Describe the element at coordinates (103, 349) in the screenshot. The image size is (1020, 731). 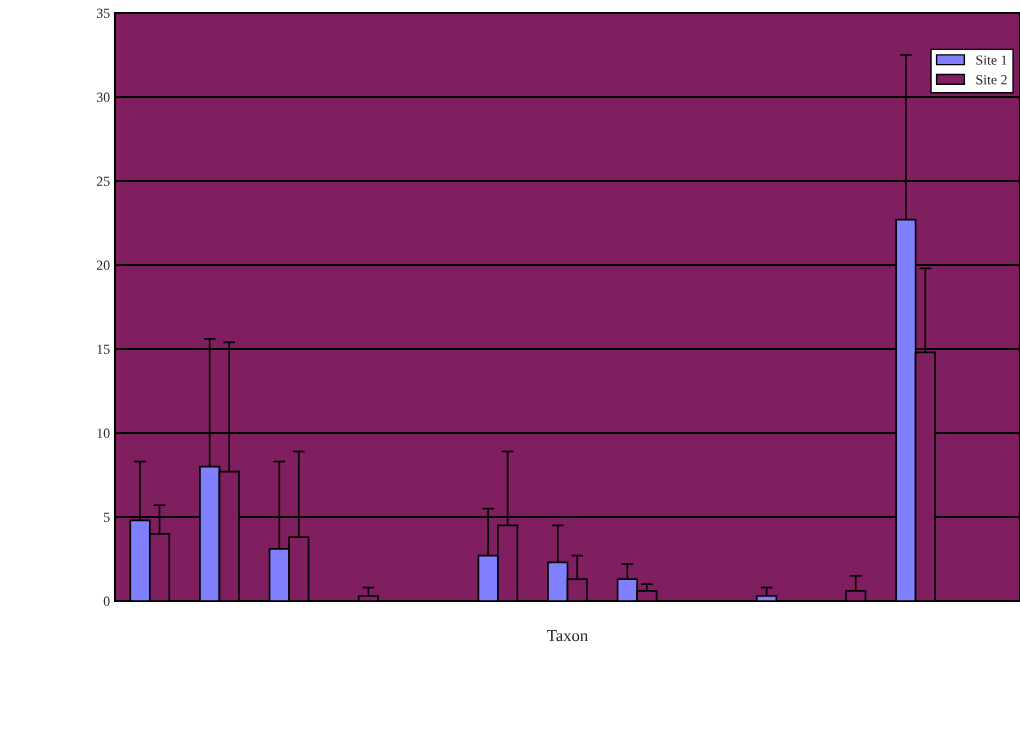
I see `y-tick-label: 15` at that location.